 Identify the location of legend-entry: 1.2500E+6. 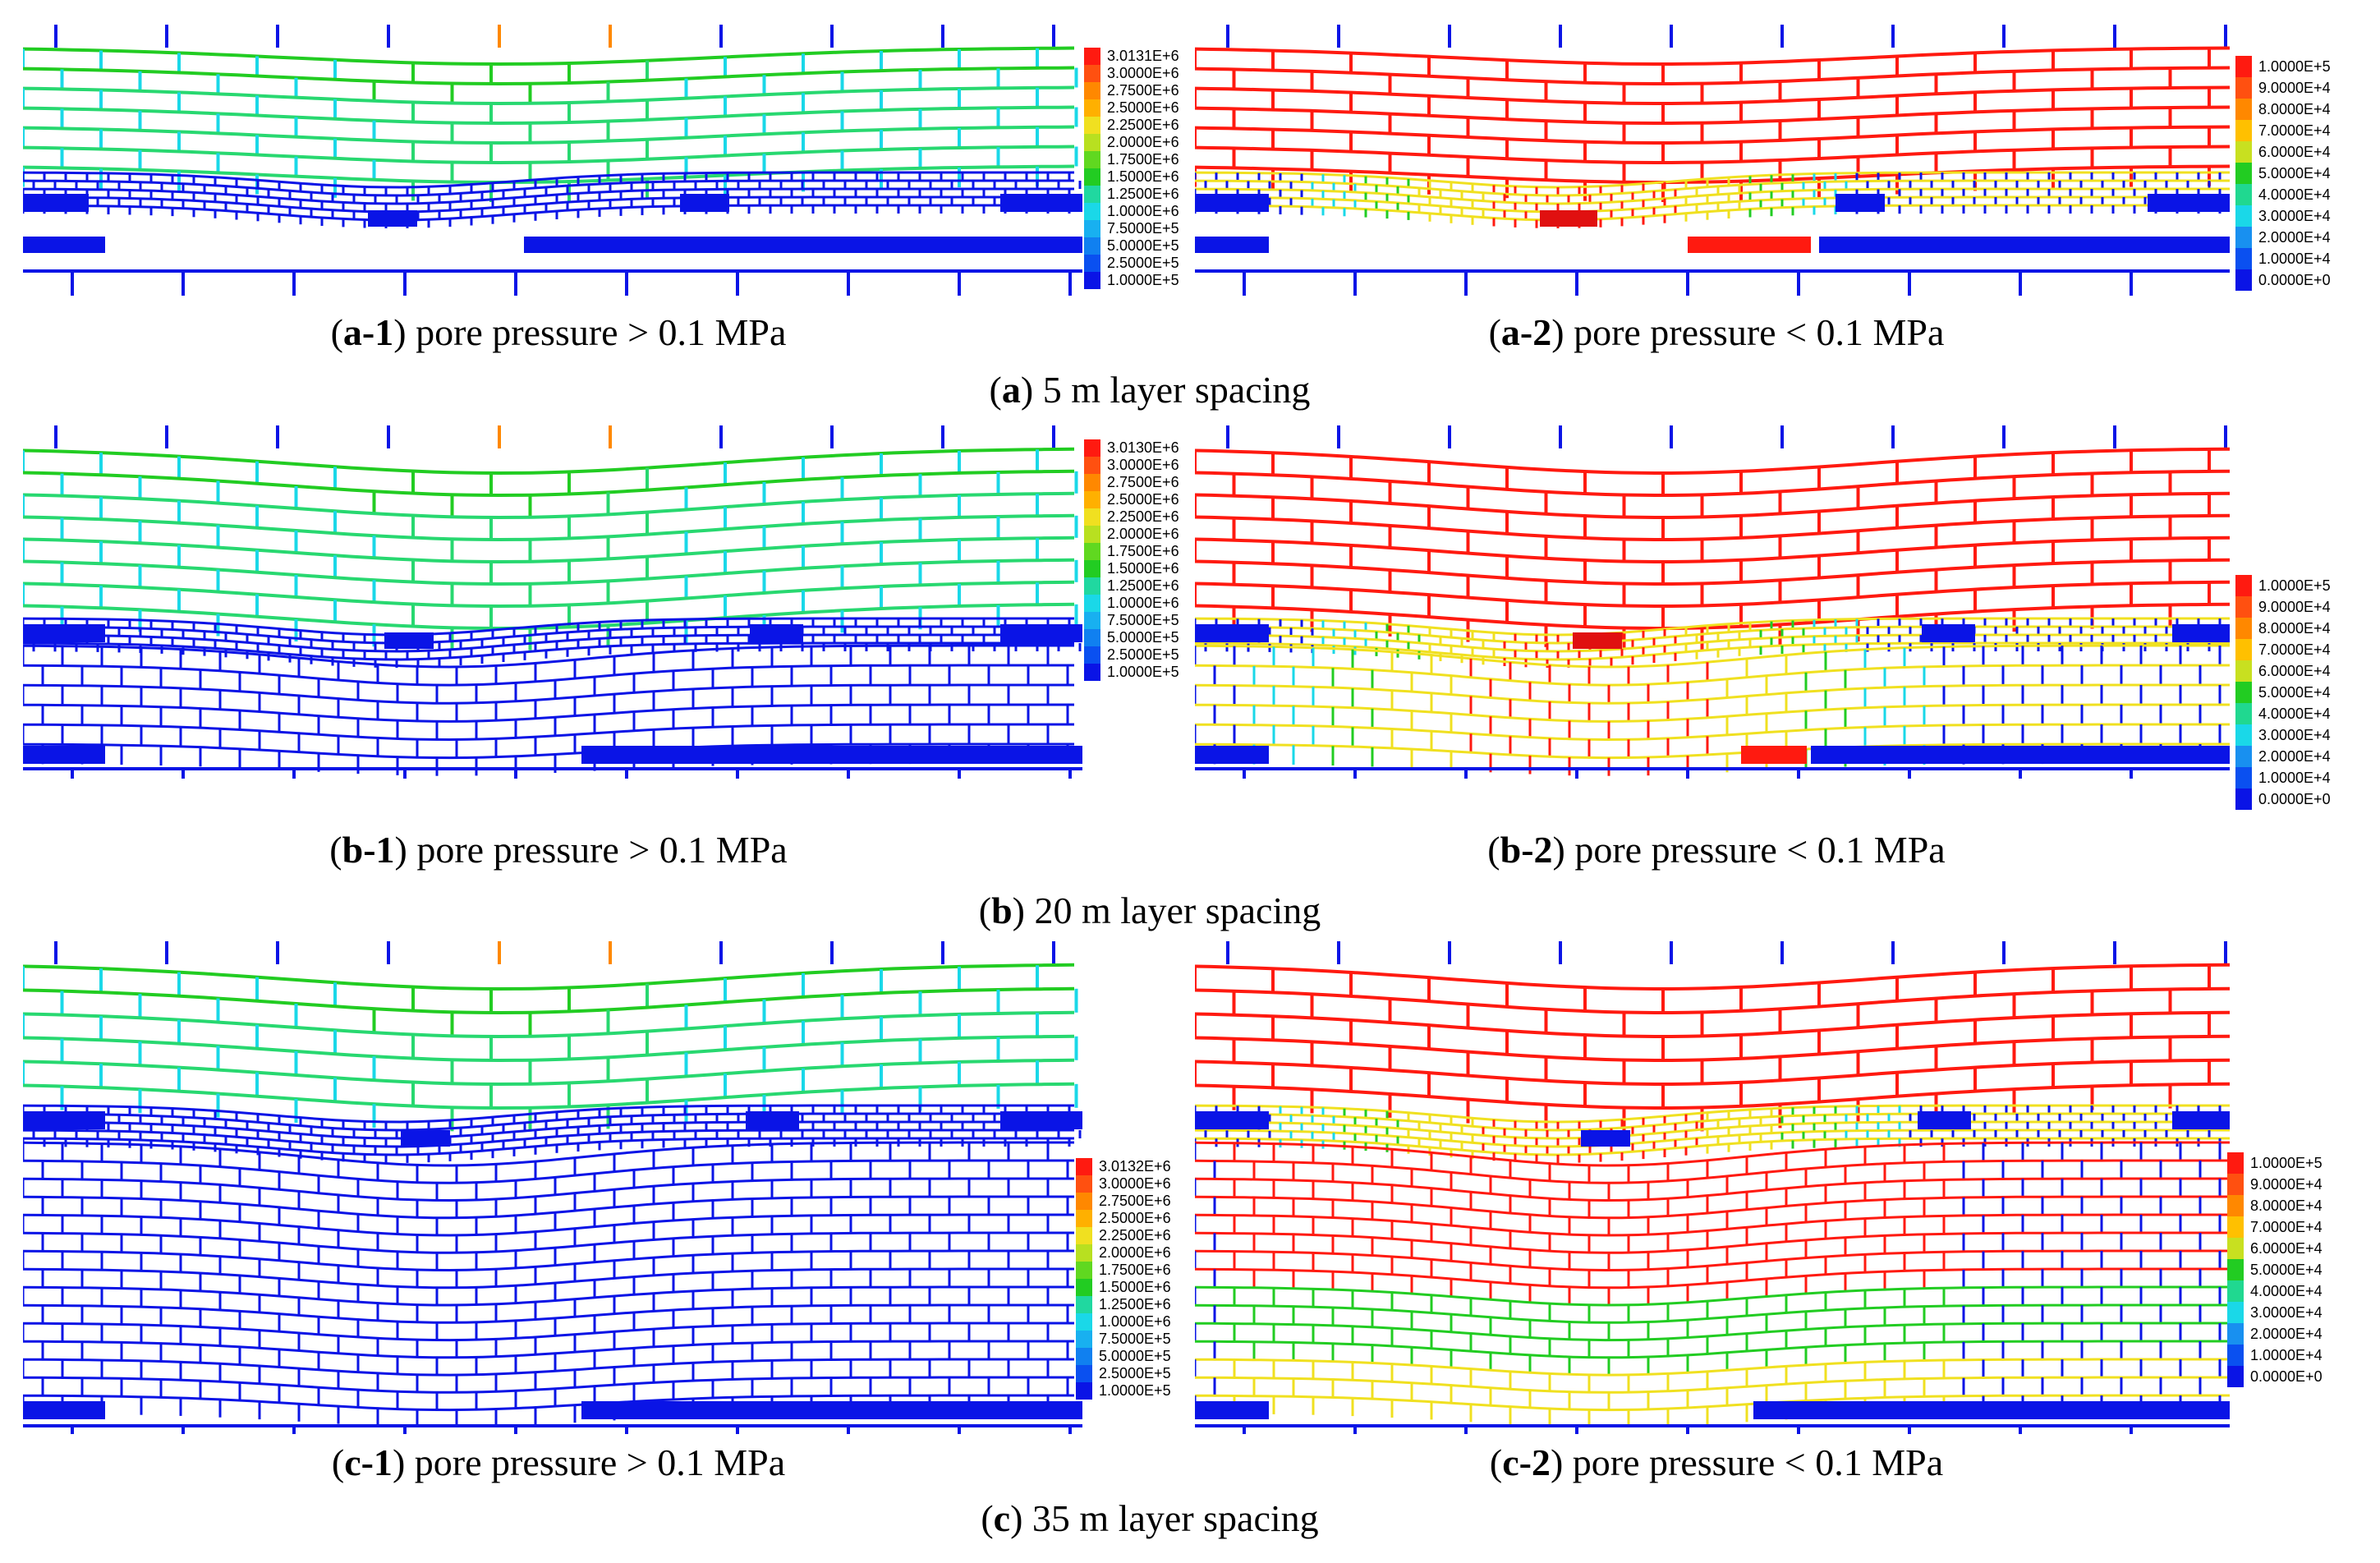
(1154, 1305).